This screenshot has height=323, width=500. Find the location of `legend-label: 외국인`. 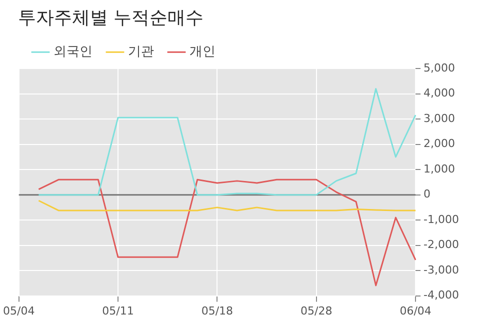

legend-label: 외국인 is located at coordinates (73, 52).